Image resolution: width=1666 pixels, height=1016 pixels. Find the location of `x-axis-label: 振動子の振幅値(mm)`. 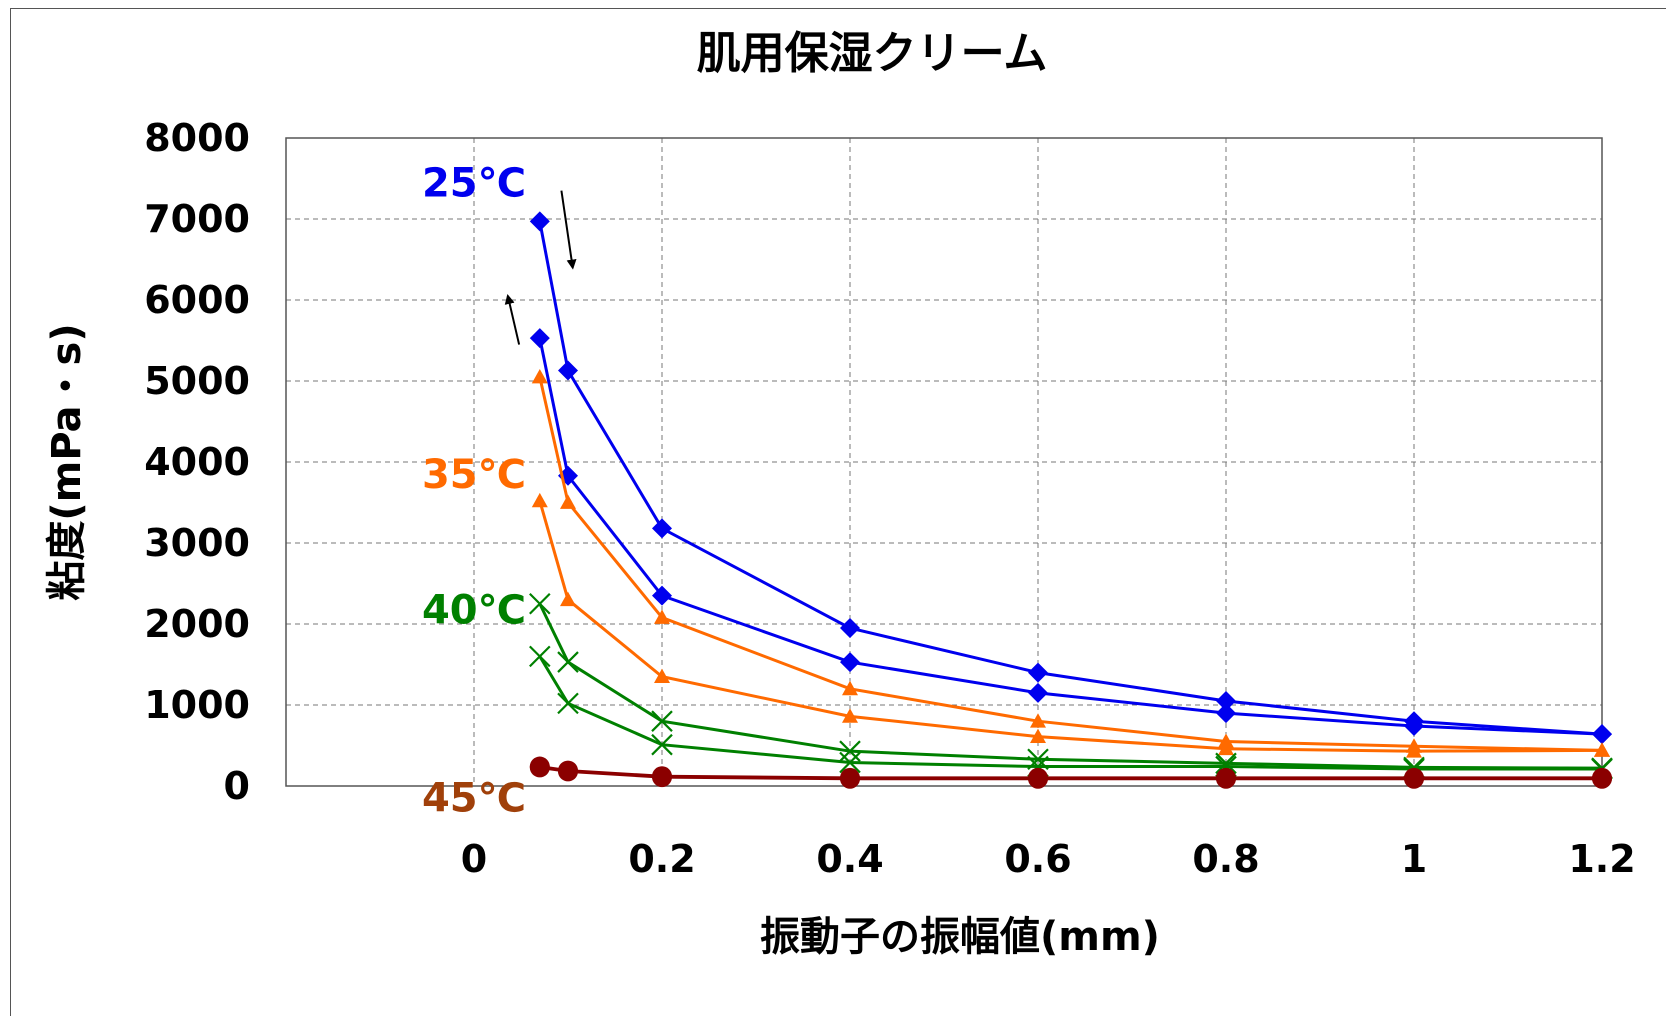

x-axis-label: 振動子の振幅値(mm) is located at coordinates (960, 937).